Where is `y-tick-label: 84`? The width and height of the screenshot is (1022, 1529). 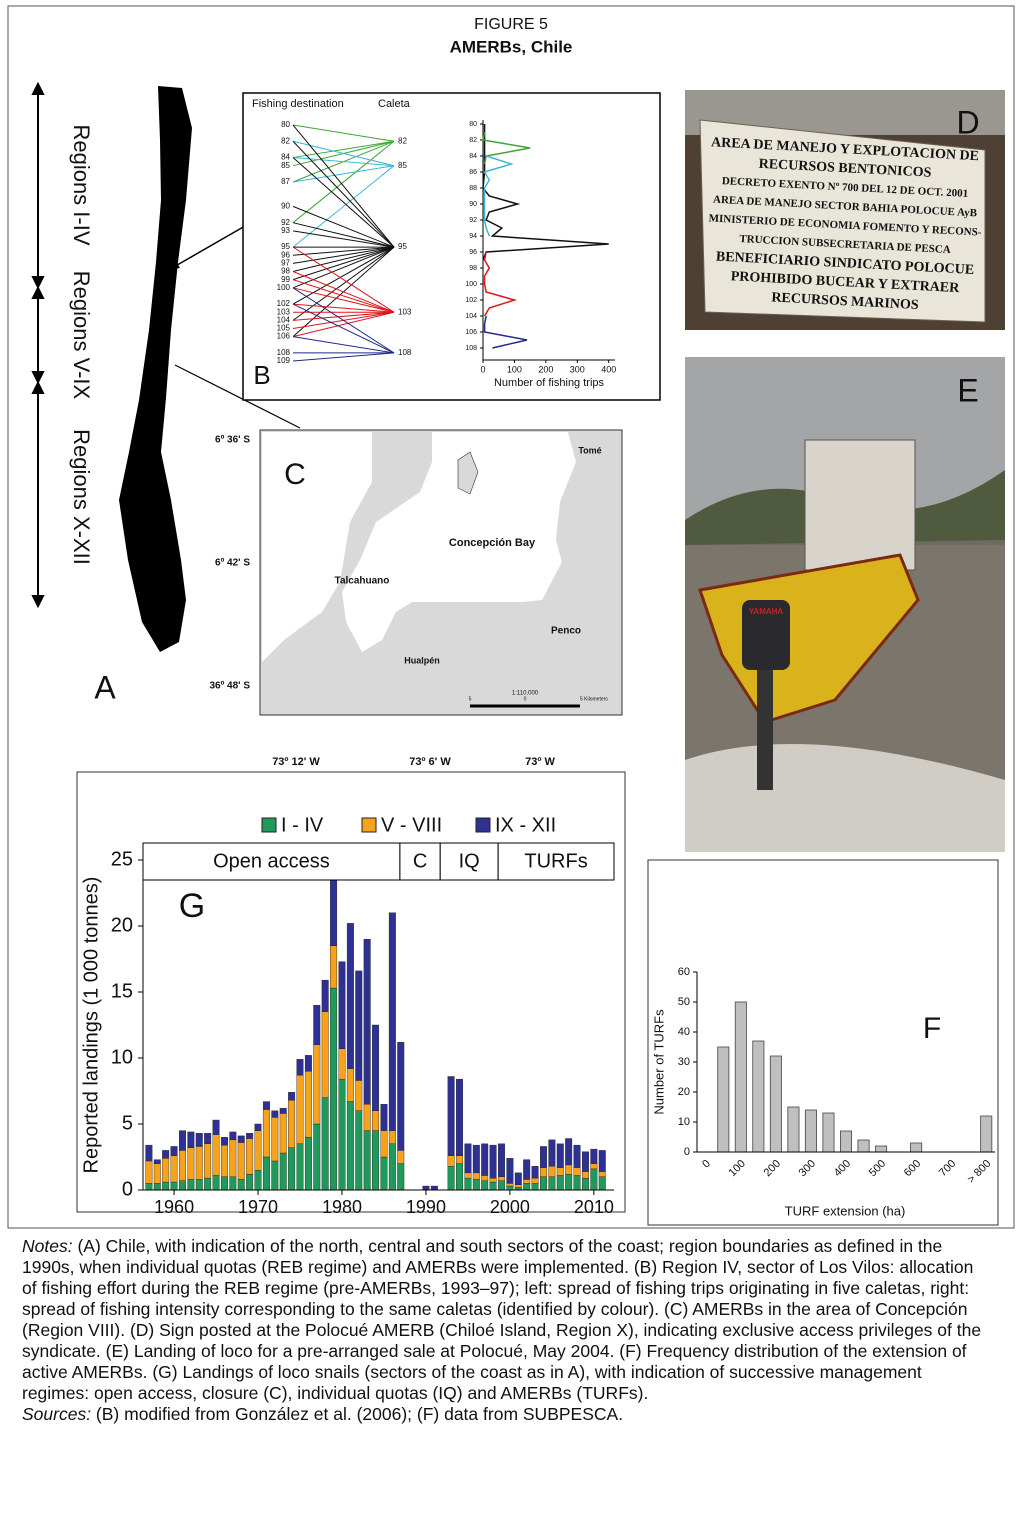
y-tick-label: 84 is located at coordinates (473, 156).